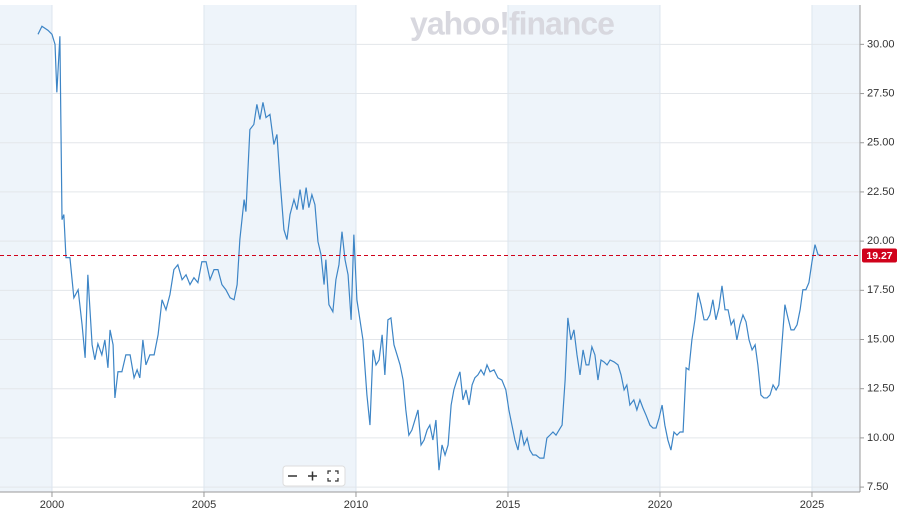 Image resolution: width=900 pixels, height=521 pixels. I want to click on x-tick-label: 2005, so click(204, 505).